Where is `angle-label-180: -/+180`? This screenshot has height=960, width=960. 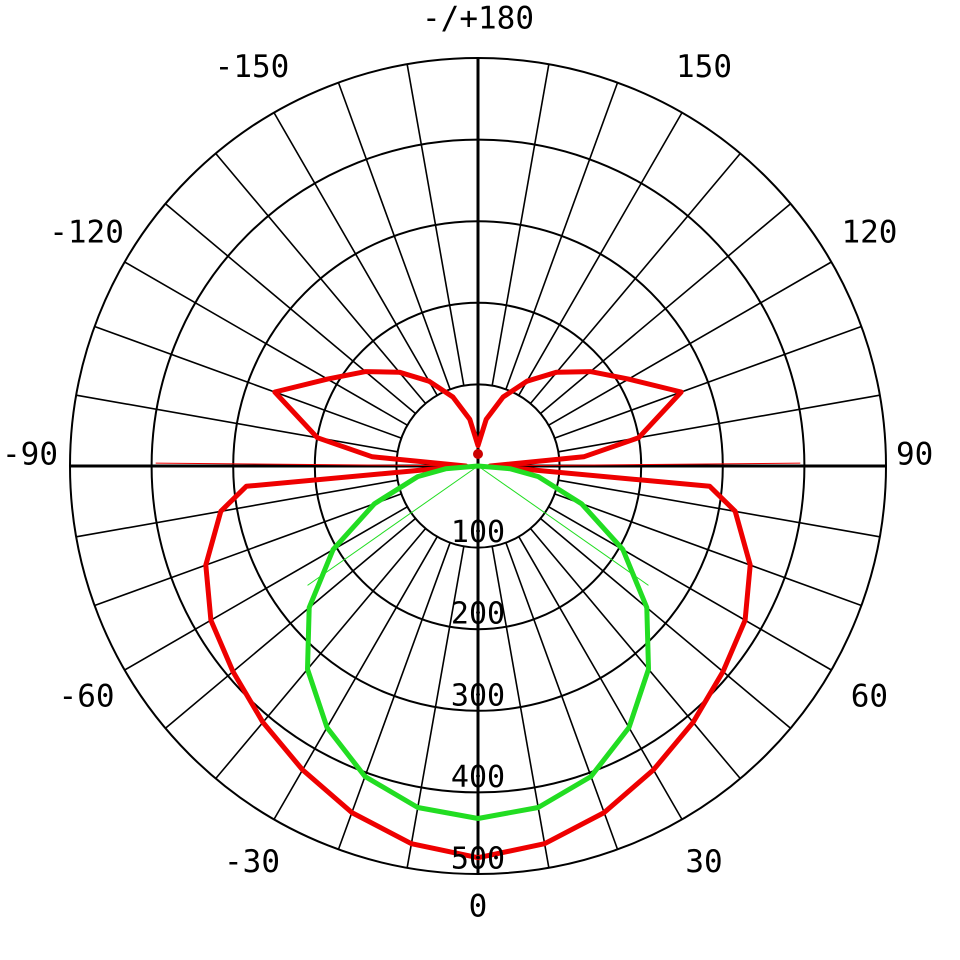 angle-label-180: -/+180 is located at coordinates (478, 19).